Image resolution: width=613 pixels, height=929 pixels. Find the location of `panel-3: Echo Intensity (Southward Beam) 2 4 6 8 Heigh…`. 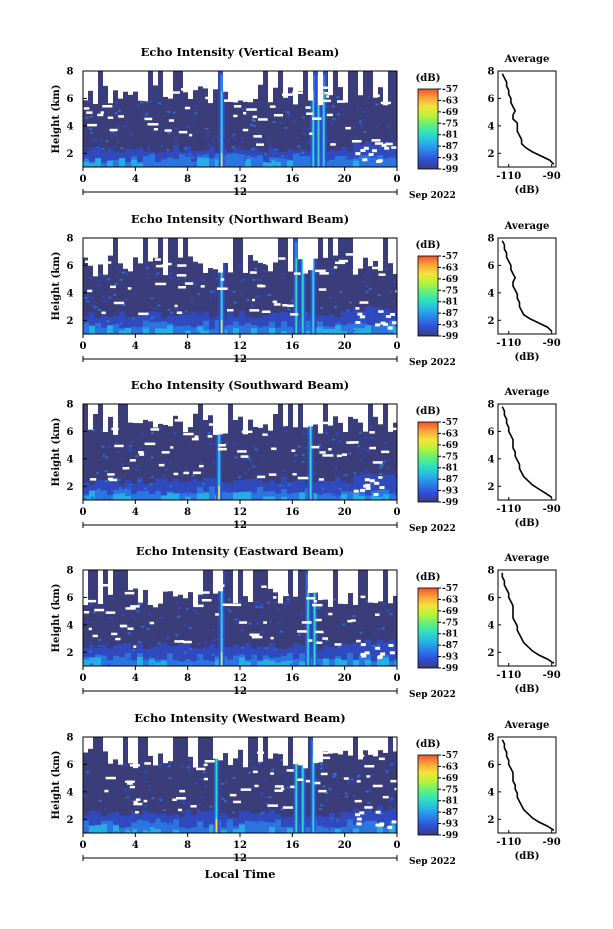

panel-3: Echo Intensity (Southward Beam) 2 4 6 8 Heigh… is located at coordinates (306, 456).